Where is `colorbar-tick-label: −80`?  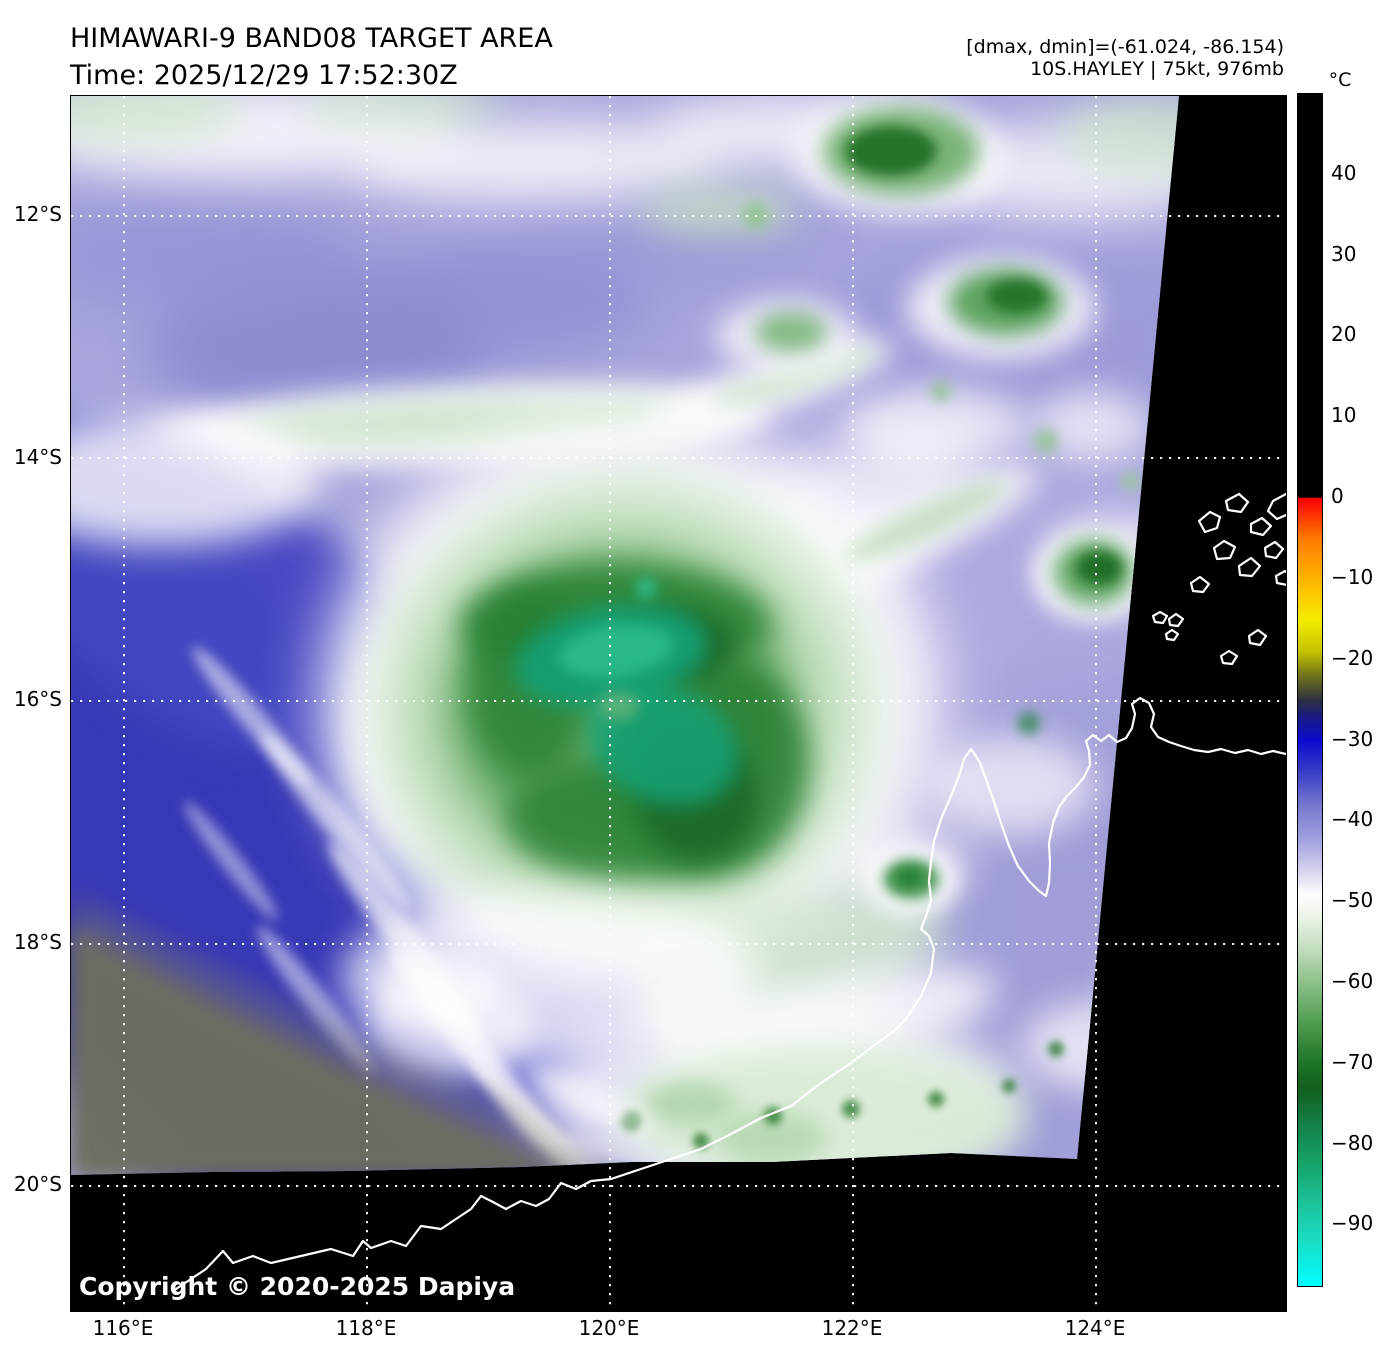
colorbar-tick-label: −80 is located at coordinates (1352, 1142).